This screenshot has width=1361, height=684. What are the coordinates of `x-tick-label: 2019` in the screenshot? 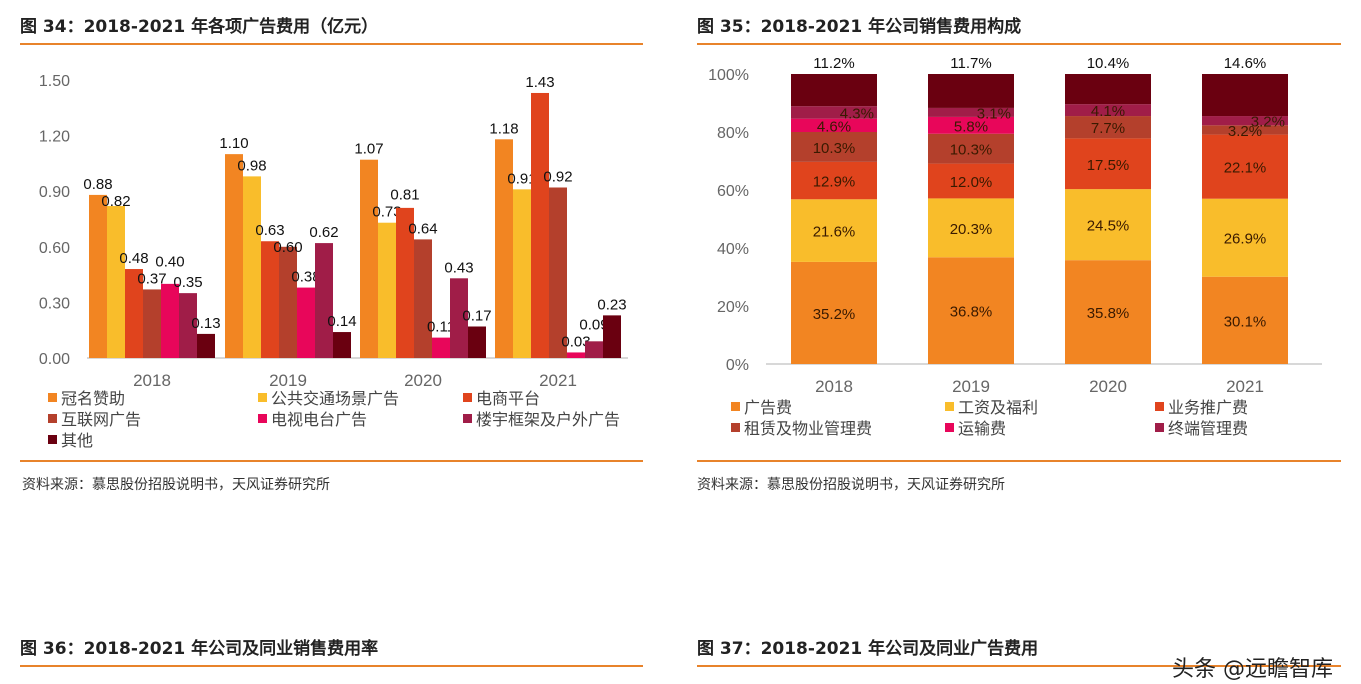 It's located at (971, 386).